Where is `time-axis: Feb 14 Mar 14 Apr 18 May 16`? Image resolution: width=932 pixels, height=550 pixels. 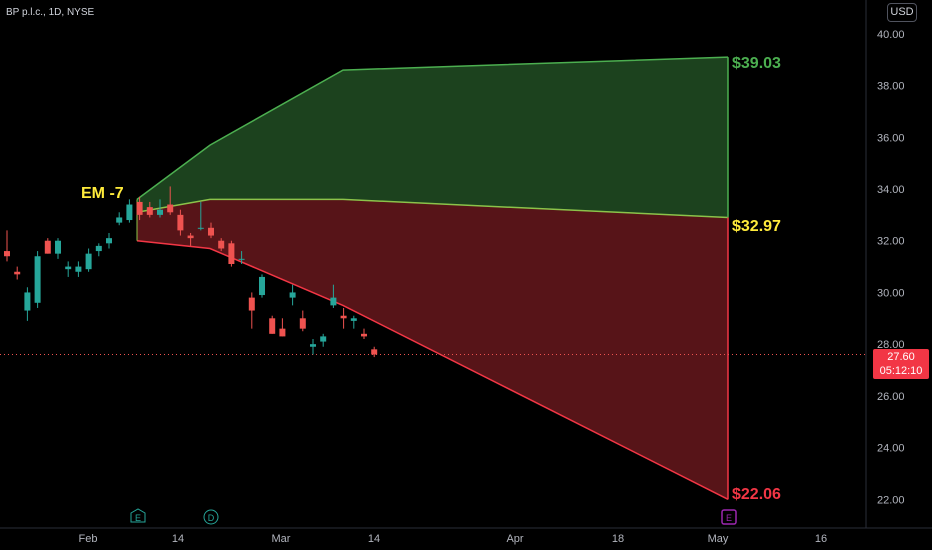
time-axis: Feb 14 Mar 14 Apr 18 May 16 is located at coordinates (453, 539).